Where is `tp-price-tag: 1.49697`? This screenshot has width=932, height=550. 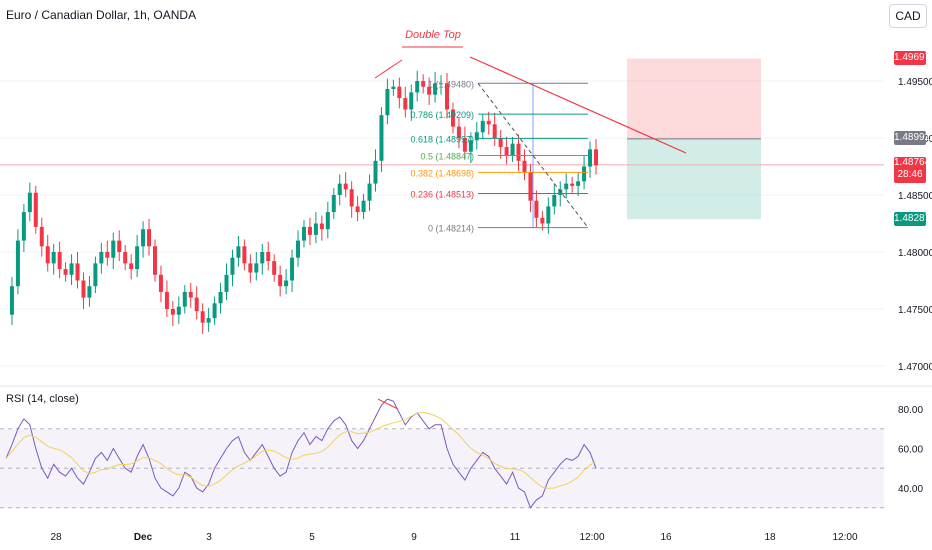 tp-price-tag: 1.49697 is located at coordinates (912, 58).